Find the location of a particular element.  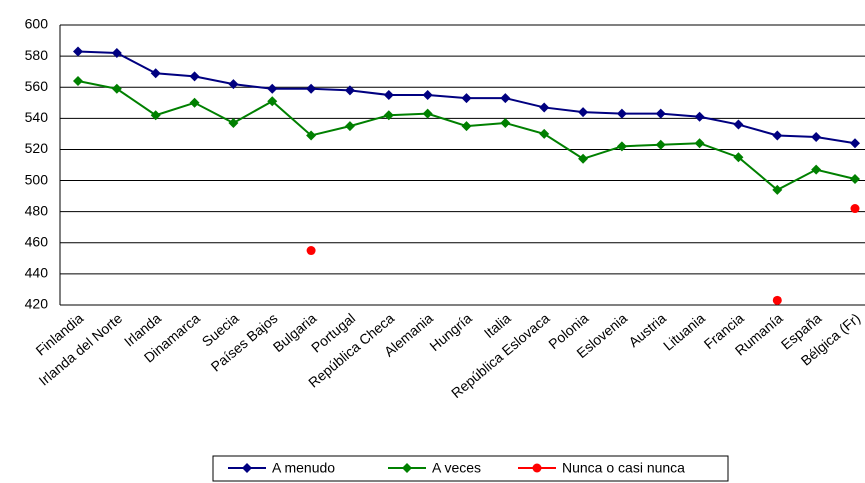

legend is located at coordinates (470, 468).